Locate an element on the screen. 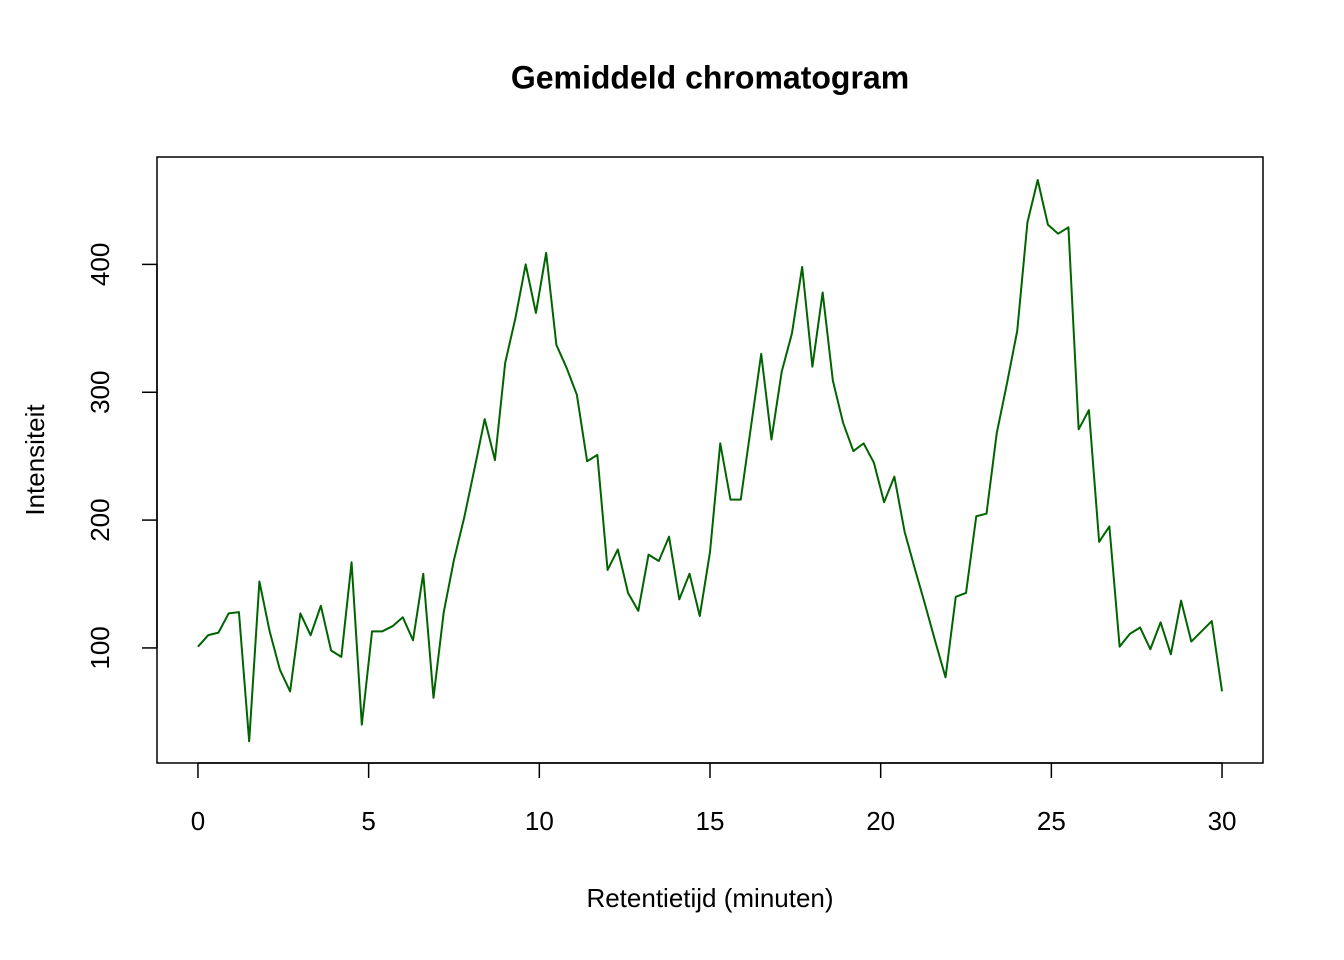 Image resolution: width=1344 pixels, height=960 pixels. chart-title: Gemiddeld chromatogram is located at coordinates (710, 77).